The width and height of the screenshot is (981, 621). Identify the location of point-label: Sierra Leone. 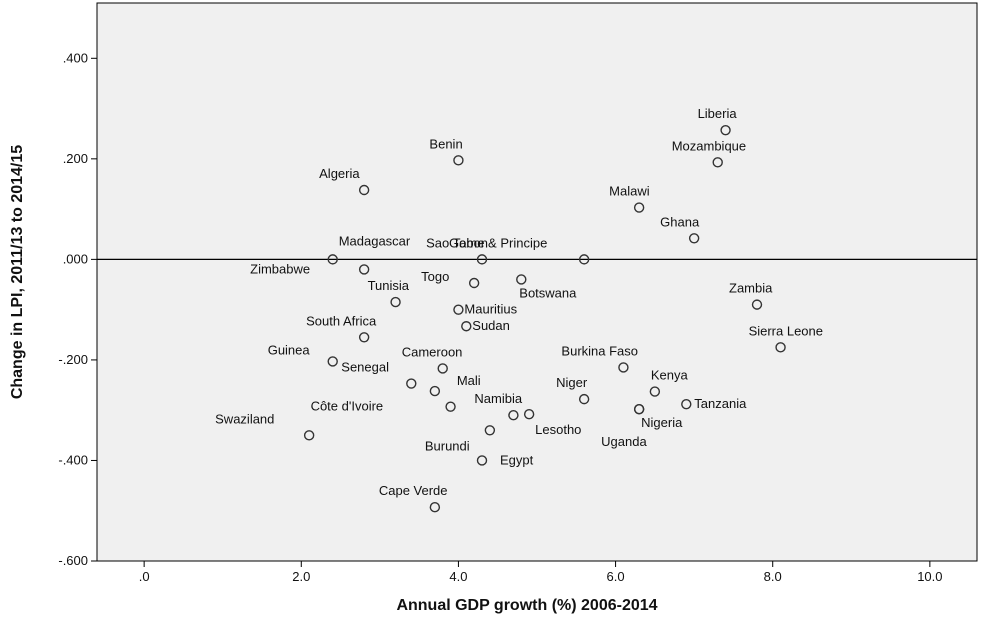
(786, 330).